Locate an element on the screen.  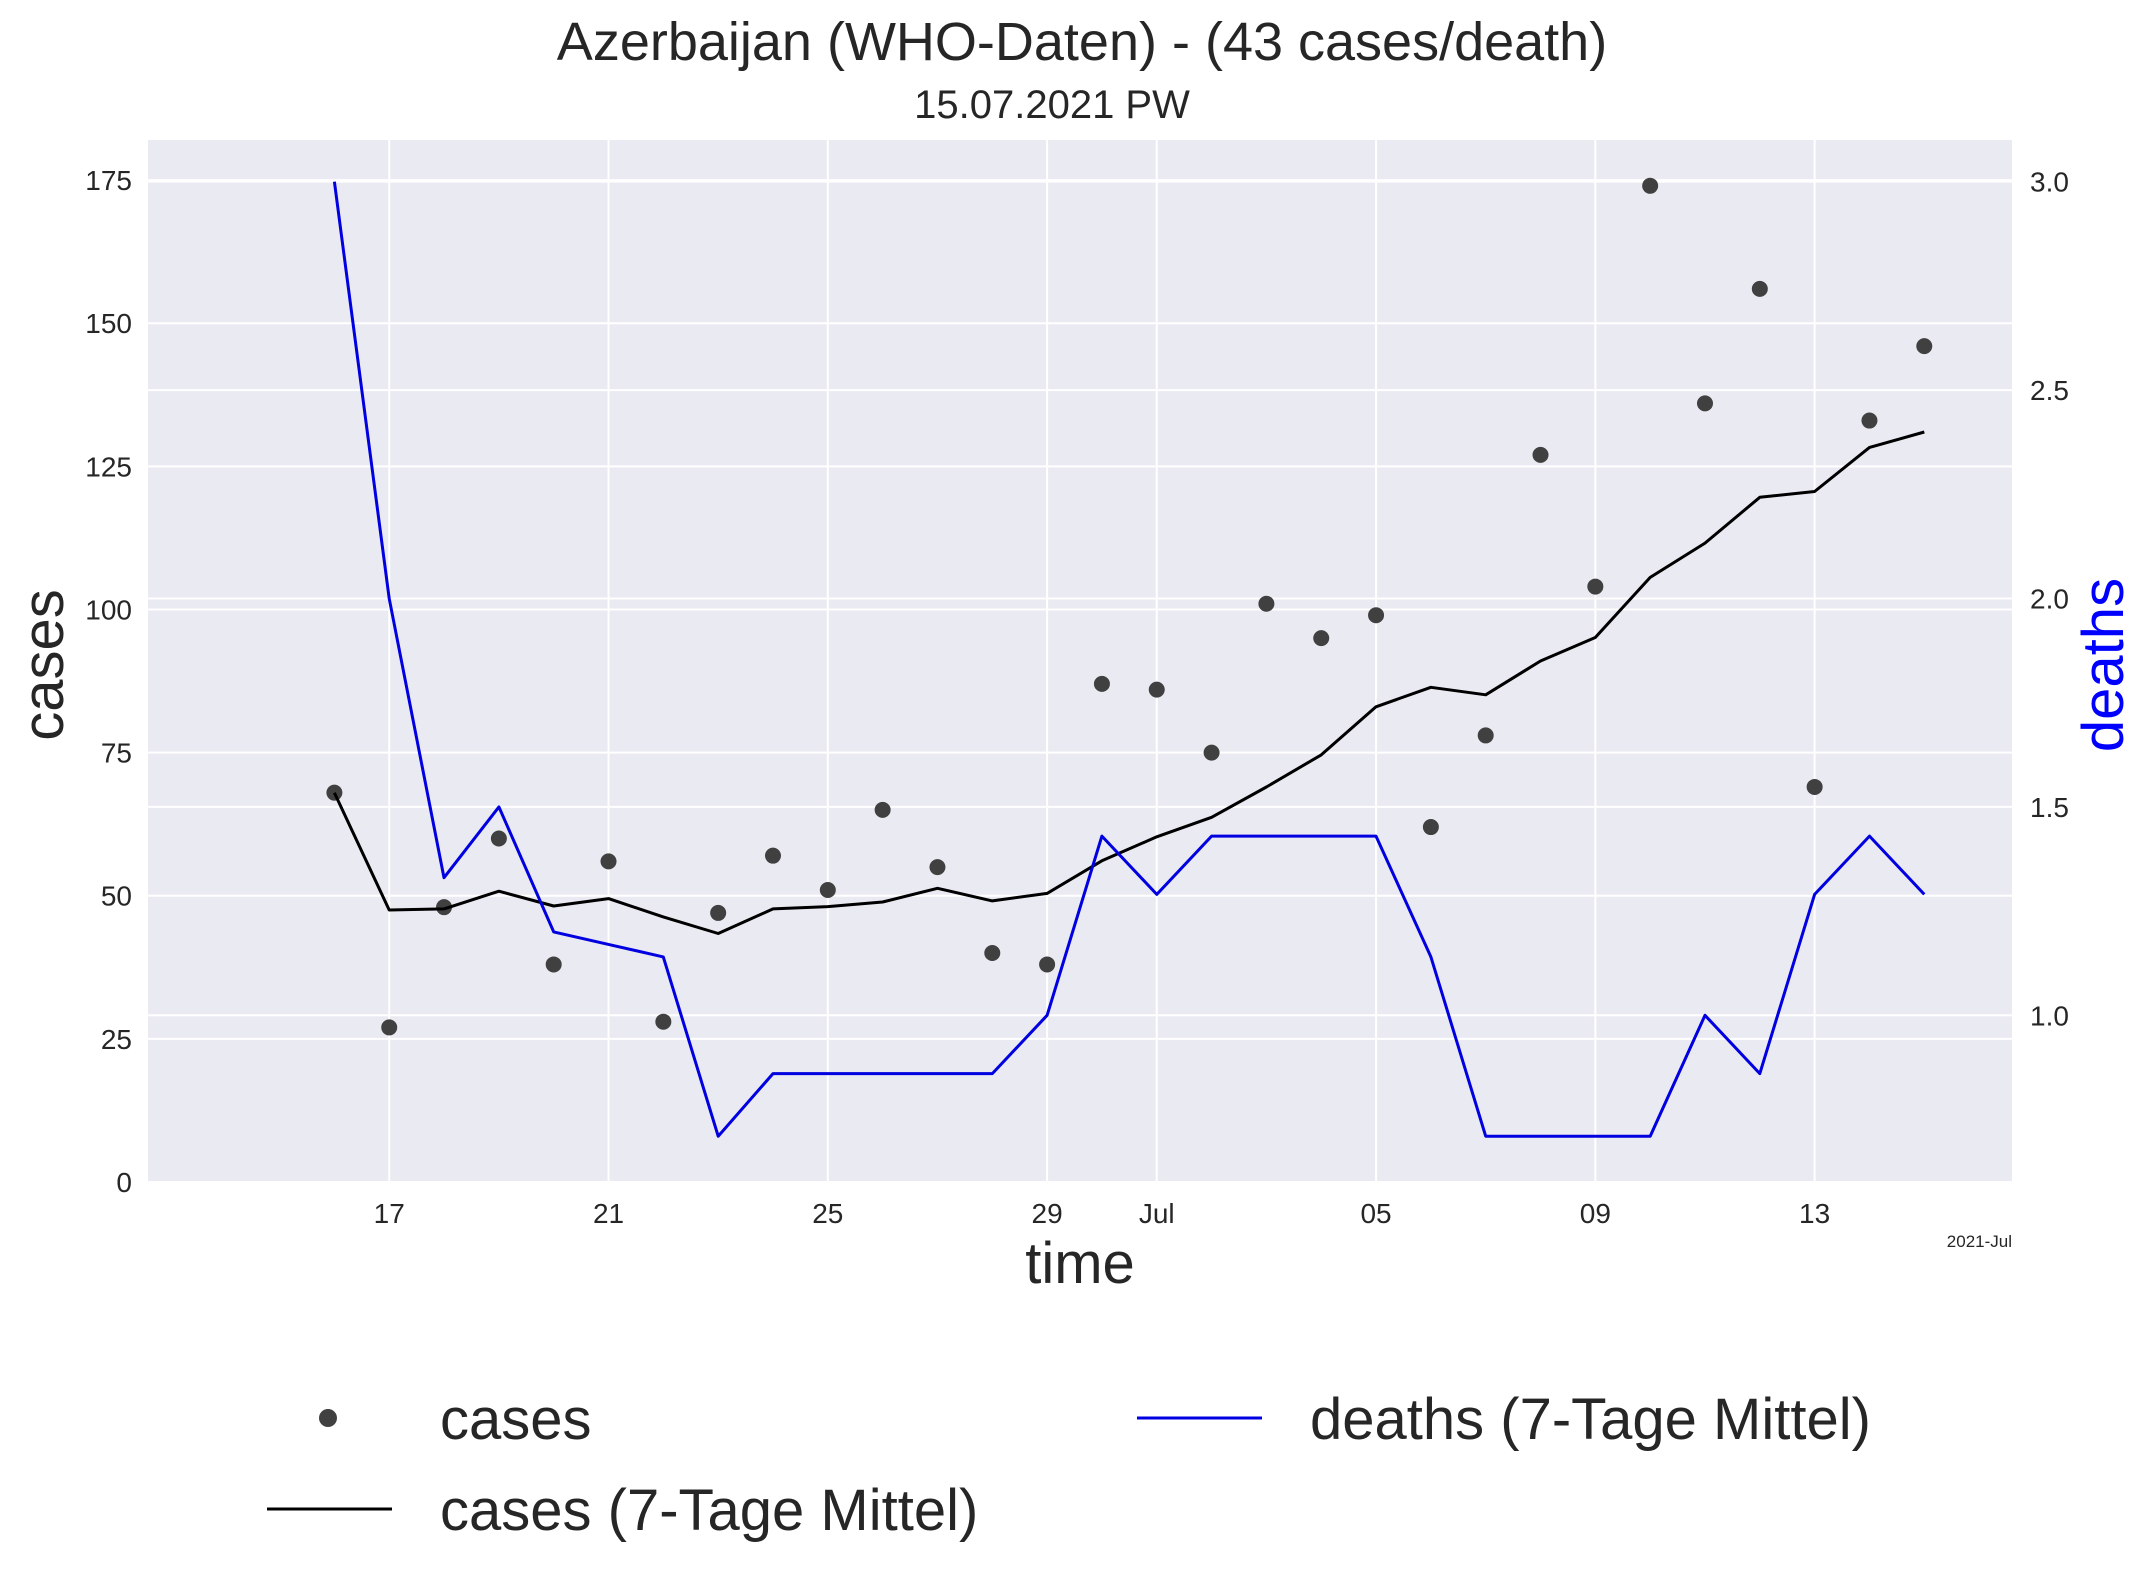
legend-label-deaths-avg: deaths (7-Tage Mittel) is located at coordinates (1590, 1419).